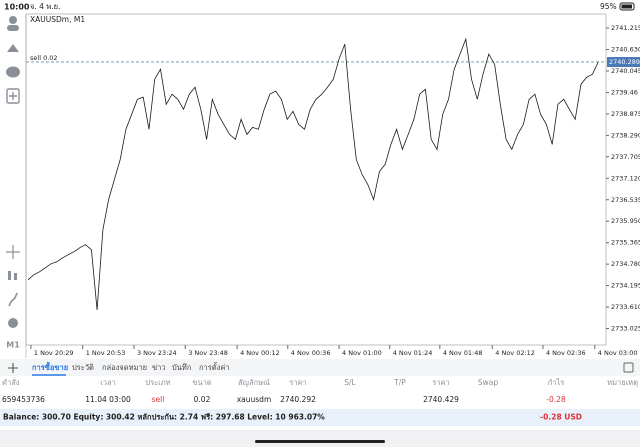 This screenshot has width=640, height=447. What do you see at coordinates (622, 382) in the screenshot?
I see `column-header: หมายเหตุ` at bounding box center [622, 382].